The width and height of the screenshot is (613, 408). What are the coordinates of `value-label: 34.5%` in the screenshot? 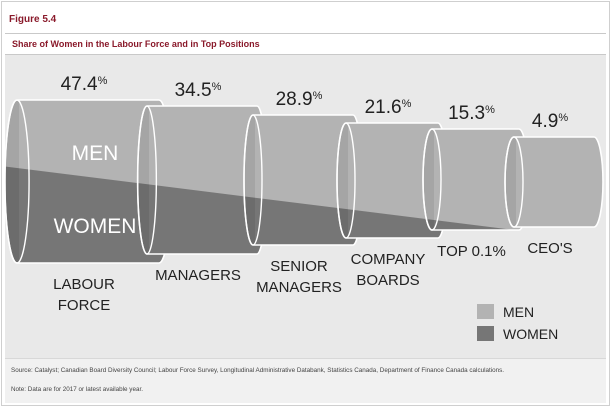 It's located at (198, 90).